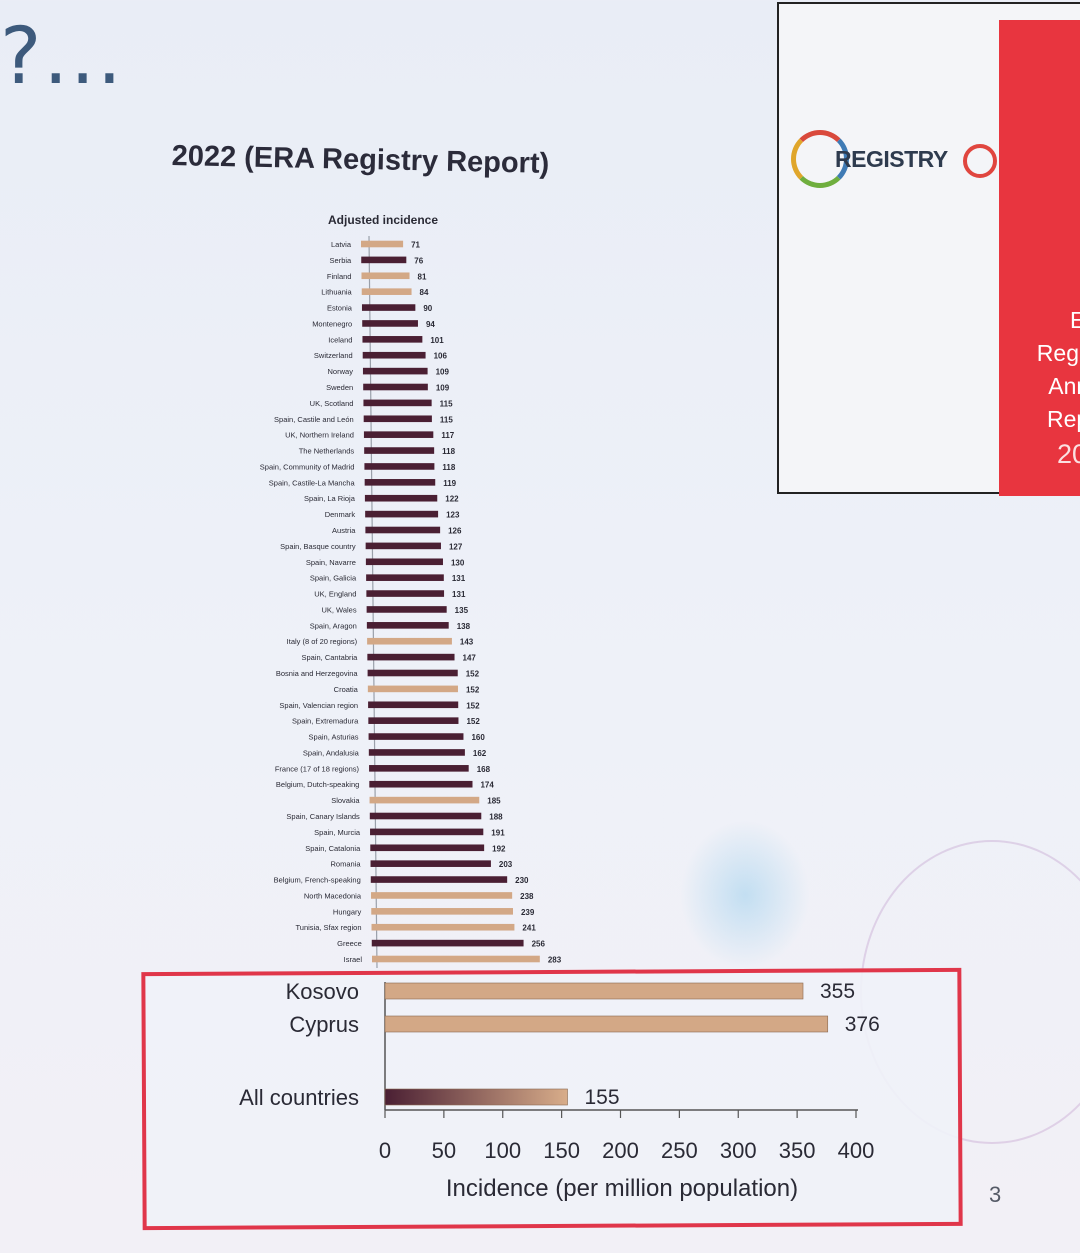 This screenshot has width=1080, height=1253. Describe the element at coordinates (319, 435) in the screenshot. I see `category-label: UK, Northern Ireland` at that location.